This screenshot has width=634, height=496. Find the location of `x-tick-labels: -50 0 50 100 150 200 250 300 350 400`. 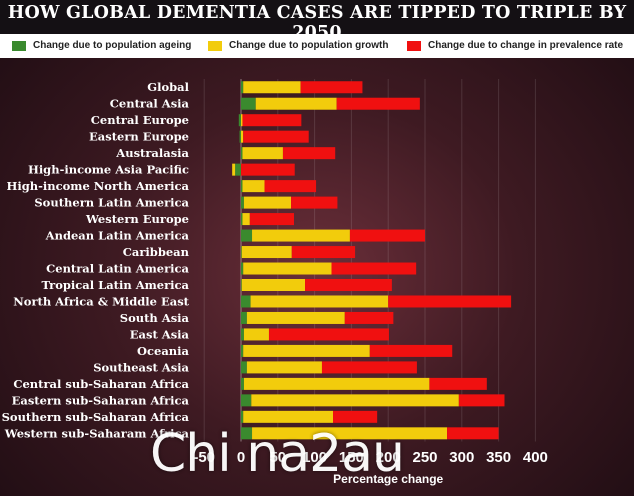

x-tick-labels: -50 0 50 100 150 200 250 300 350 400 is located at coordinates (370, 457).